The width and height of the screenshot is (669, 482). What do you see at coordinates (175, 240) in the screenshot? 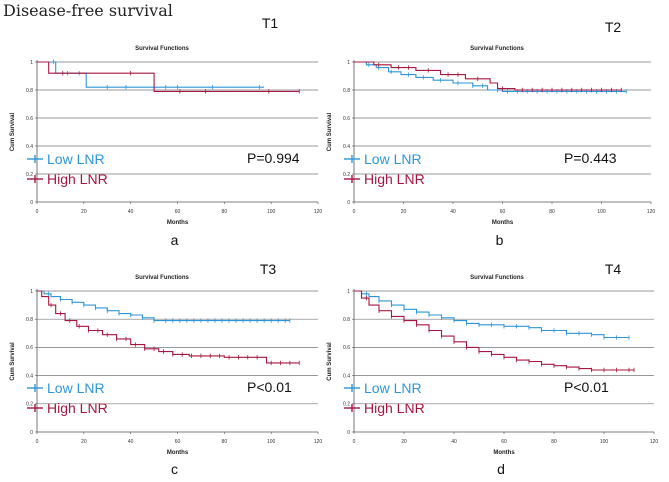
I see `panel-letter: a` at bounding box center [175, 240].